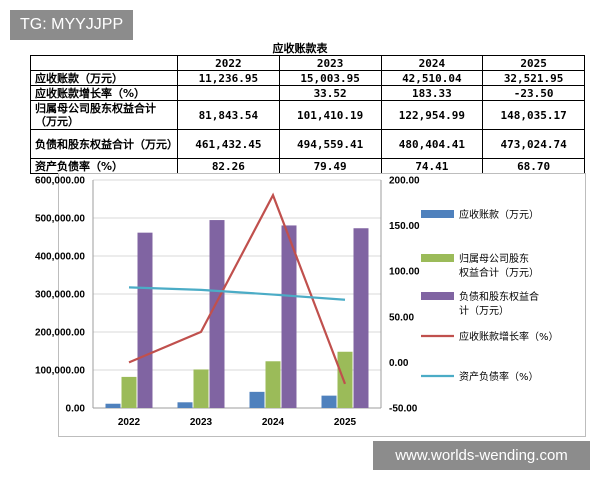  What do you see at coordinates (345, 422) in the screenshot?
I see `x-tick-label: 2025` at bounding box center [345, 422].